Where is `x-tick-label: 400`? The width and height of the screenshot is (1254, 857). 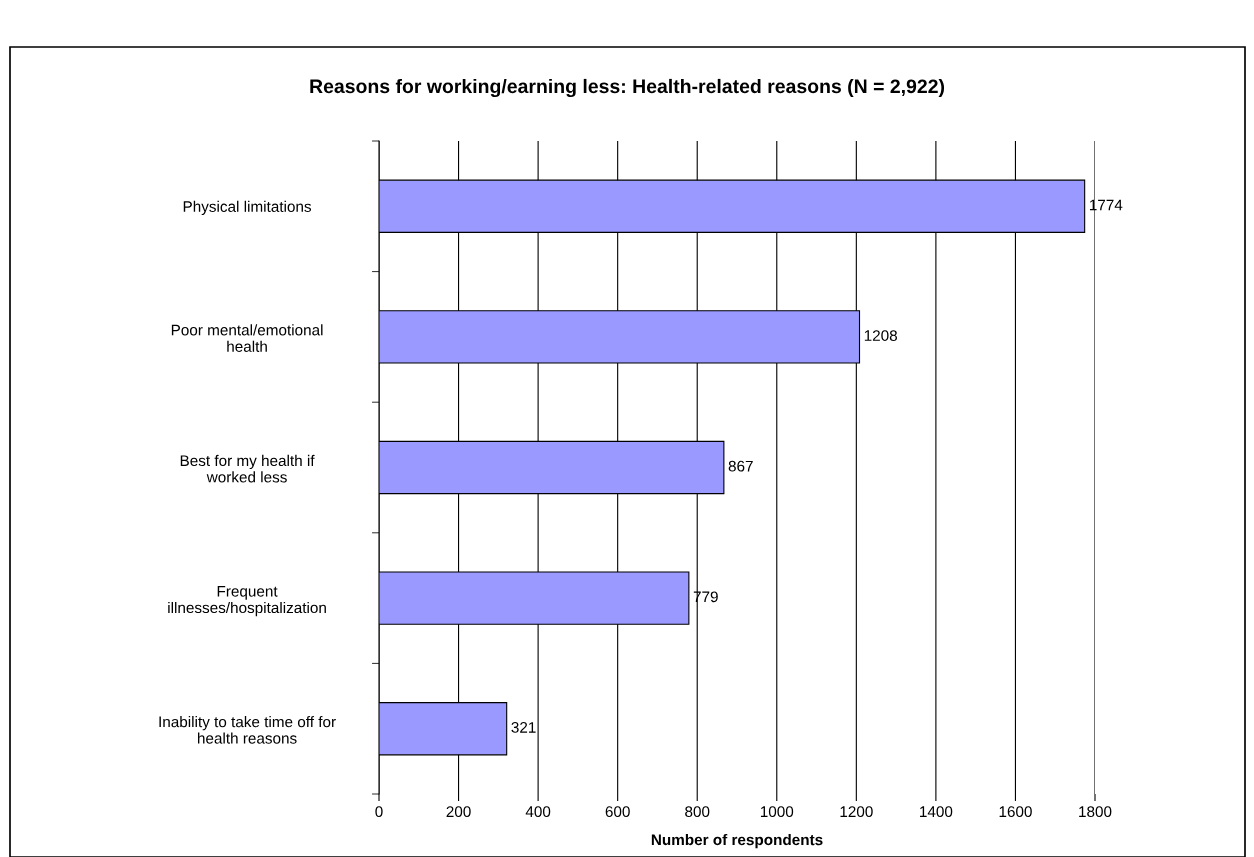
x-tick-label: 400 is located at coordinates (538, 812).